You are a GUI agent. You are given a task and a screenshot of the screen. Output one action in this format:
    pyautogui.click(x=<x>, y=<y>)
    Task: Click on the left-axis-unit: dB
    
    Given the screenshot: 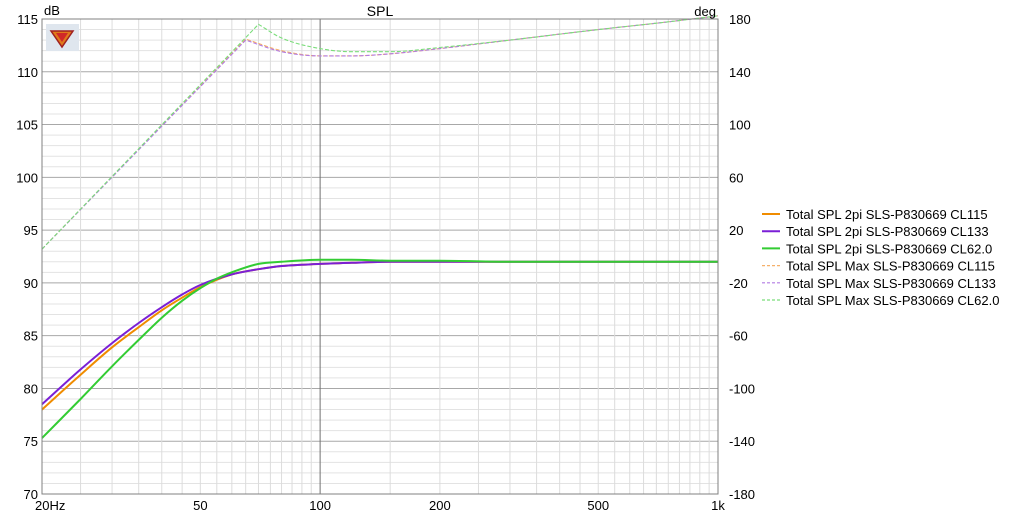 What is the action you would take?
    pyautogui.click(x=52, y=10)
    